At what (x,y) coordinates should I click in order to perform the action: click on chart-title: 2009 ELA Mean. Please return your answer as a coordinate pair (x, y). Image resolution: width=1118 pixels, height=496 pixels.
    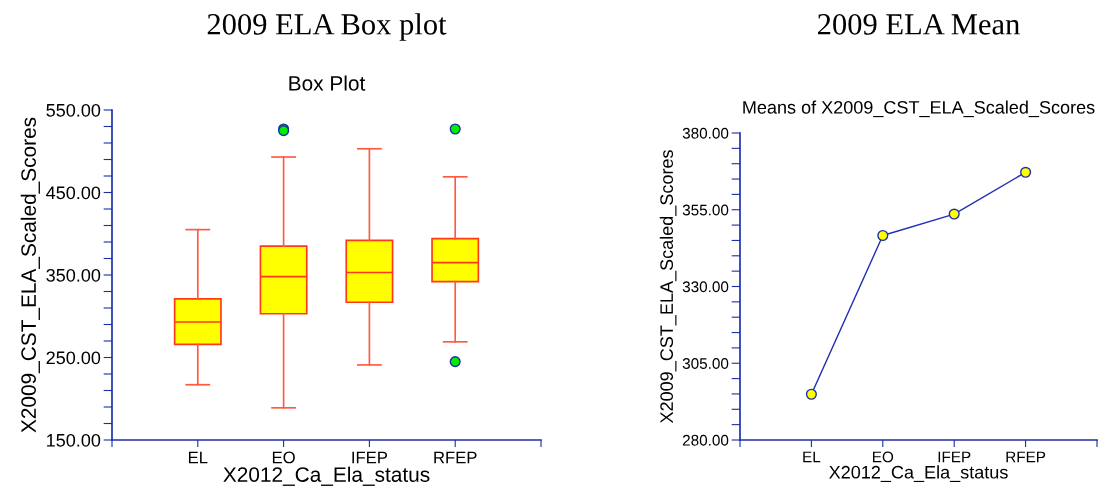
    Looking at the image, I should click on (919, 24).